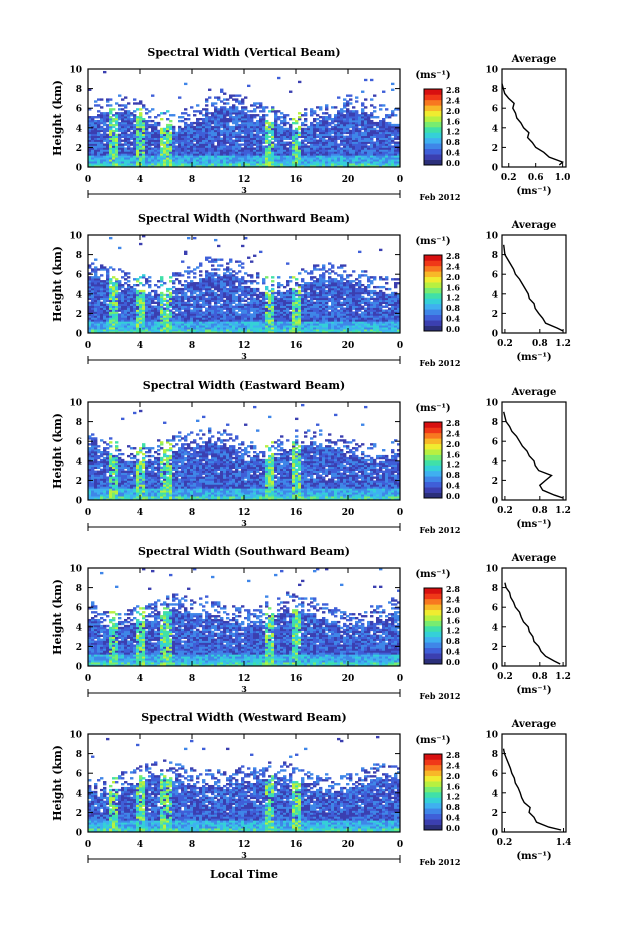 This screenshot has width=624, height=929. I want to click on colorbar-swatch, so click(433, 157).